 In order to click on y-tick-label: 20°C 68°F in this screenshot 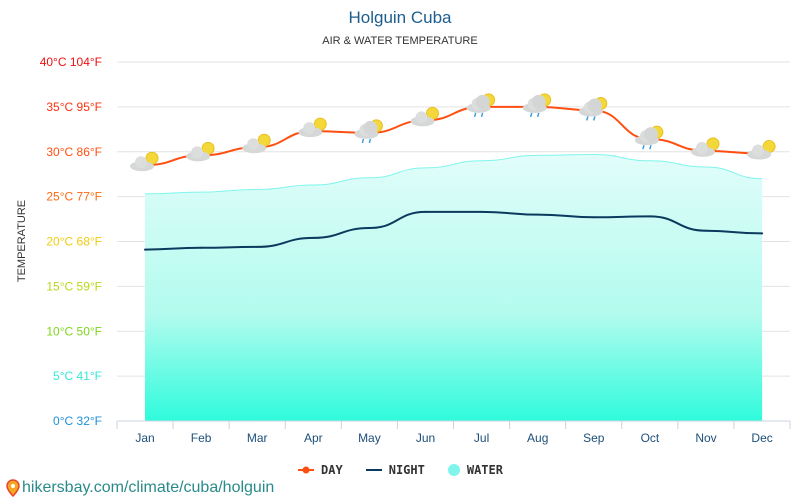, I will do `click(74, 242)`.